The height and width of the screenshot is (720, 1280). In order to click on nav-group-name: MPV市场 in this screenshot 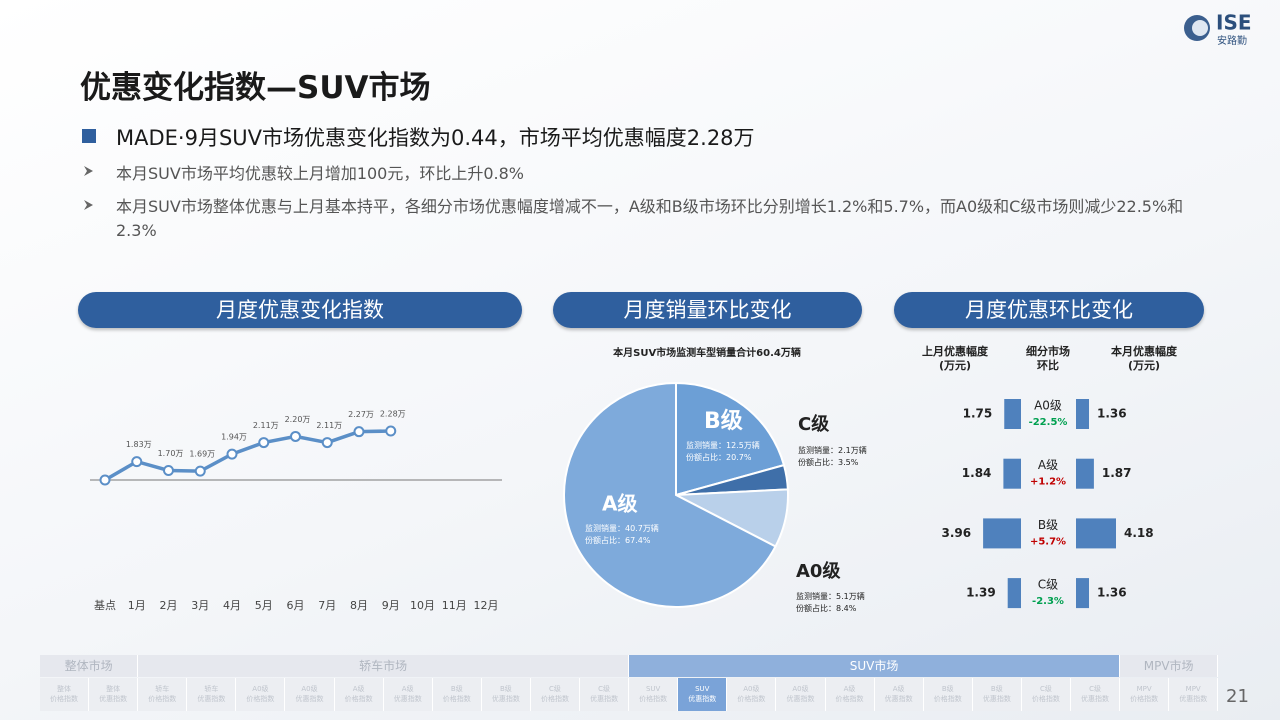, I will do `click(1169, 666)`.